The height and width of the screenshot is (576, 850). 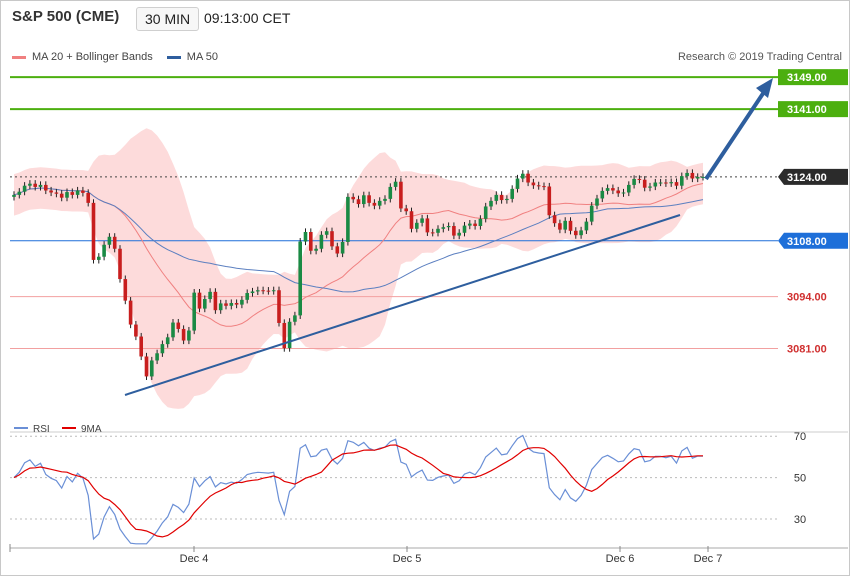 I want to click on level-badge-3141.00, so click(x=813, y=109).